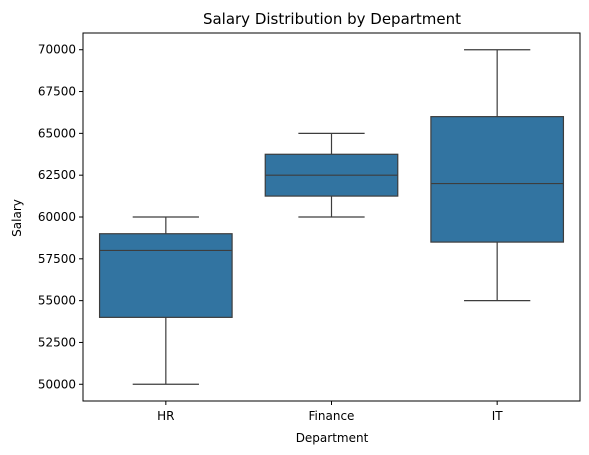 This screenshot has height=455, width=589. Describe the element at coordinates (331, 175) in the screenshot. I see `box-finance` at that location.